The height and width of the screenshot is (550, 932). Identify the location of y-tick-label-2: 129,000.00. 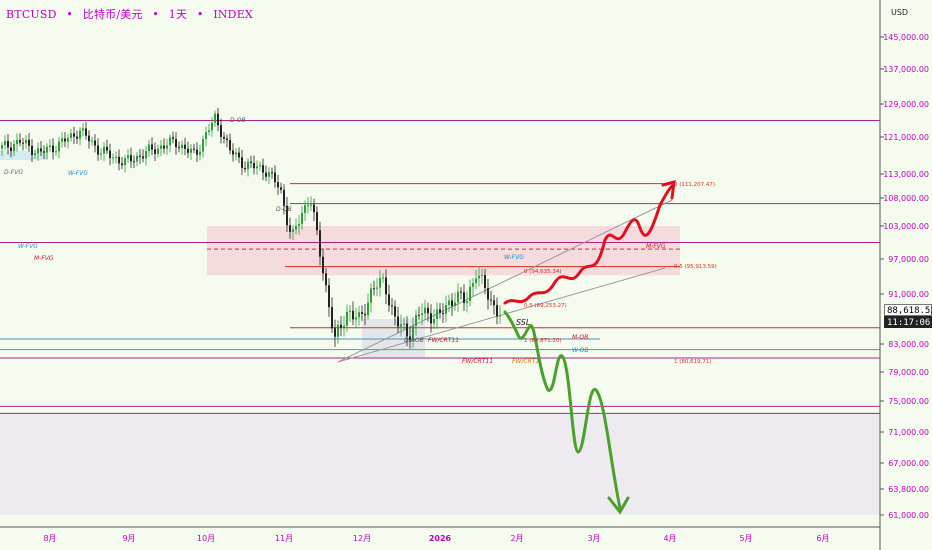
(906, 104).